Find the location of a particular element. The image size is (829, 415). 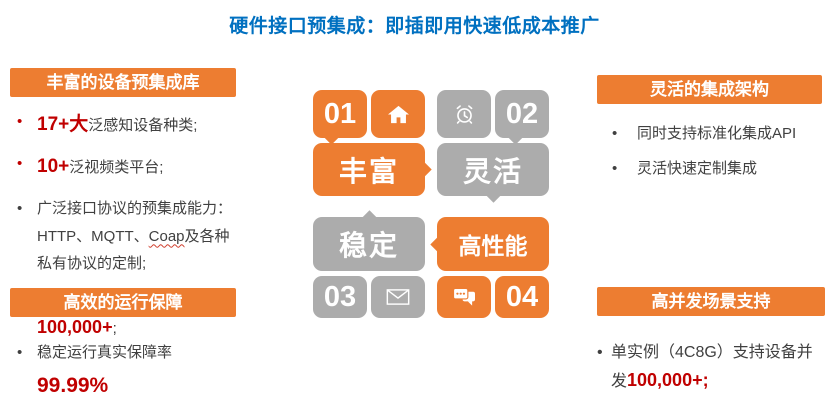

feature-quadrant-4: 高性能 04 is located at coordinates (489, 270).